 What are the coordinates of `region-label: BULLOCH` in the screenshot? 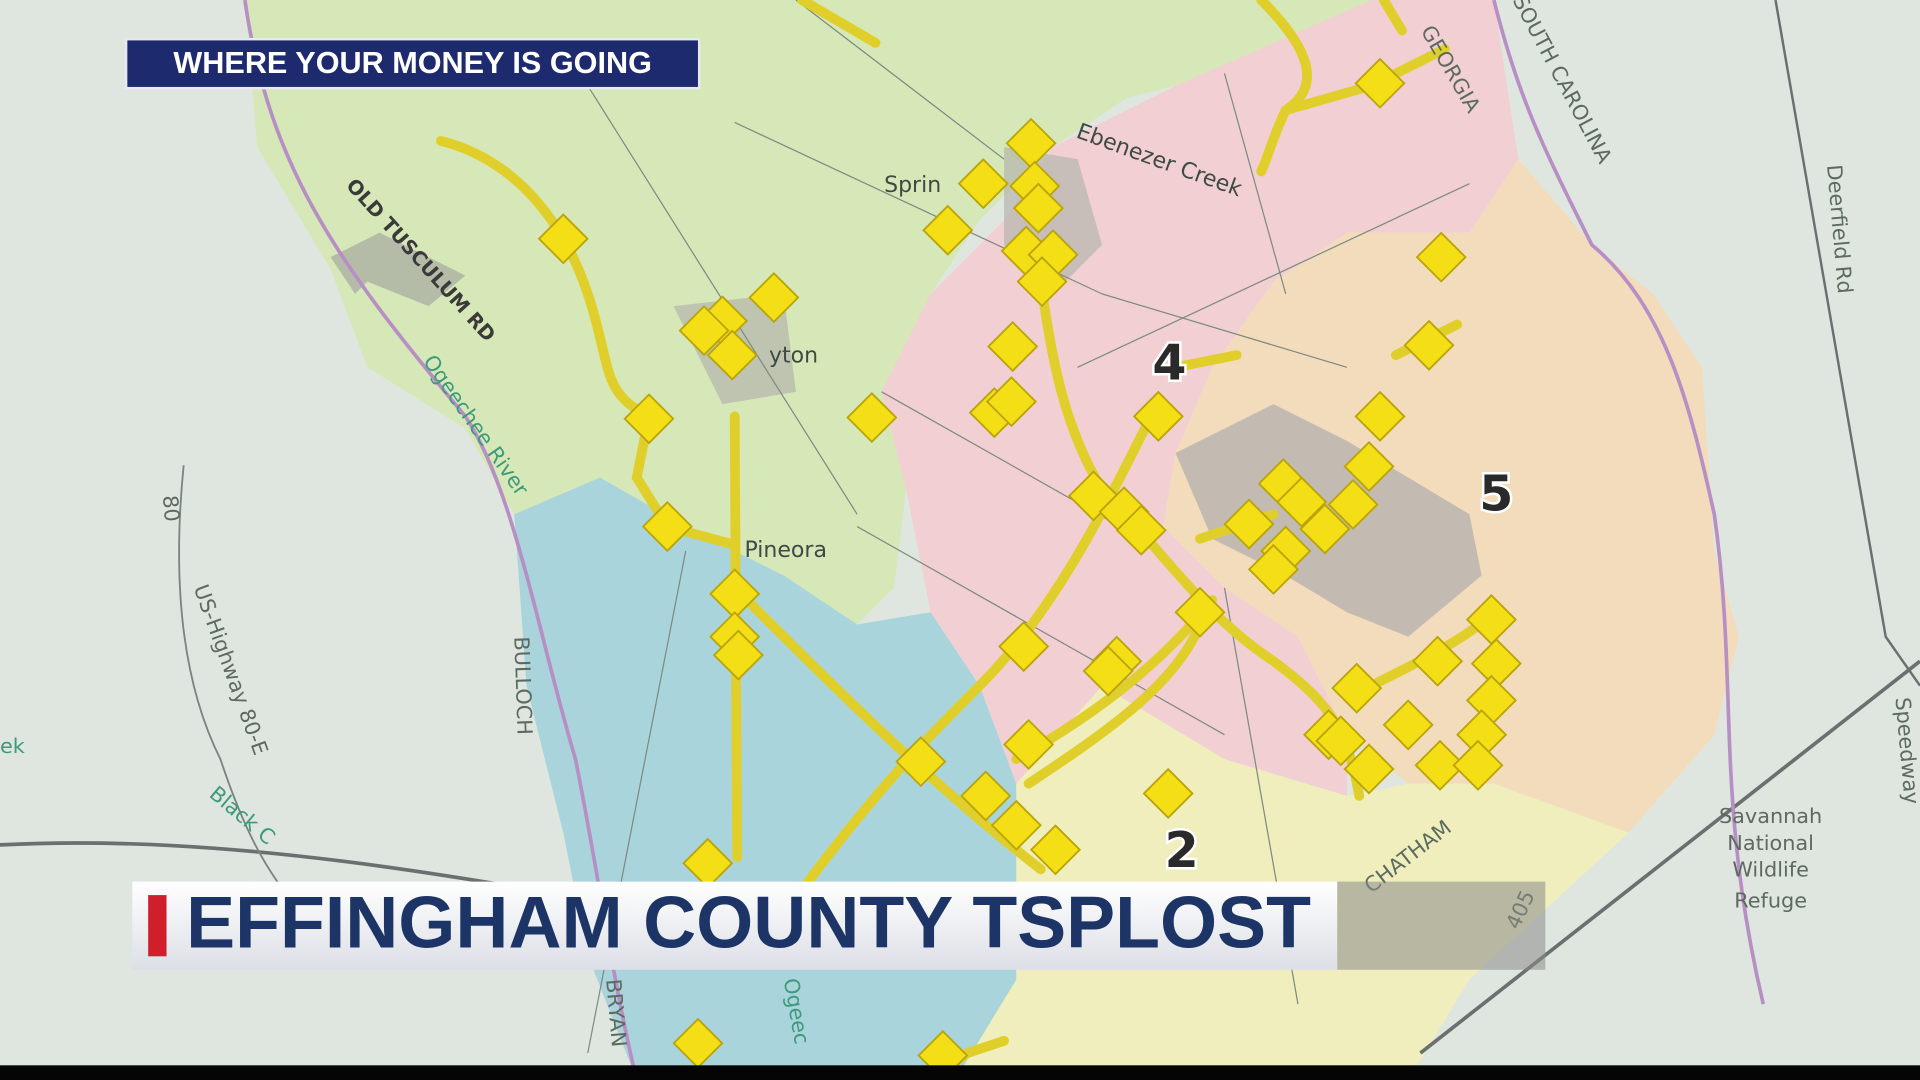 It's located at (522, 685).